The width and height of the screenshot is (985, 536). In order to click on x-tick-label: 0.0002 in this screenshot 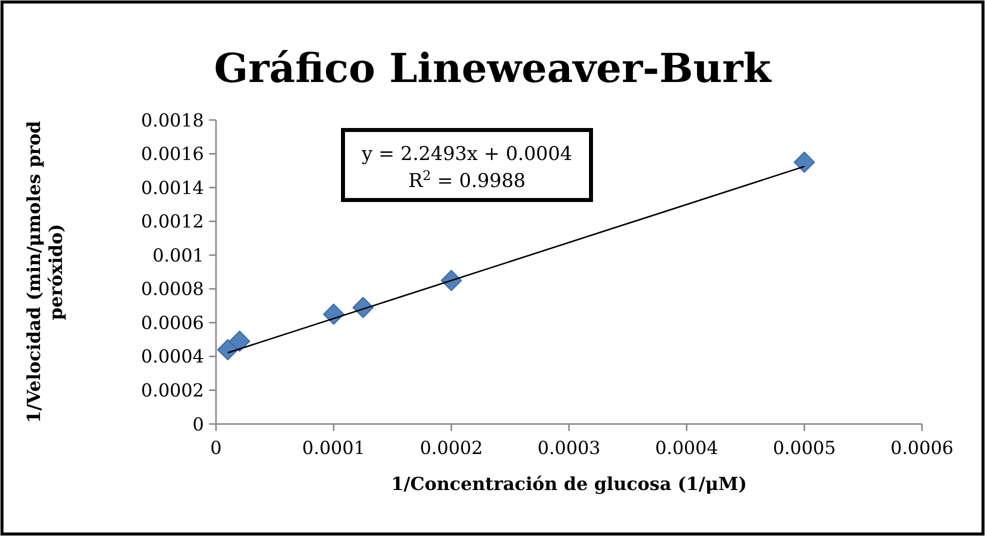, I will do `click(451, 448)`.